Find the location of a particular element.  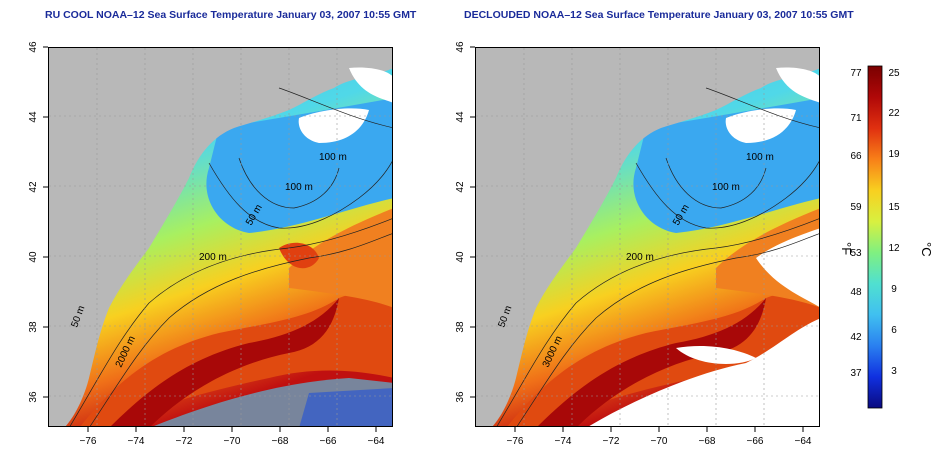

fahrenheit-tick-label: 59 is located at coordinates (856, 207).